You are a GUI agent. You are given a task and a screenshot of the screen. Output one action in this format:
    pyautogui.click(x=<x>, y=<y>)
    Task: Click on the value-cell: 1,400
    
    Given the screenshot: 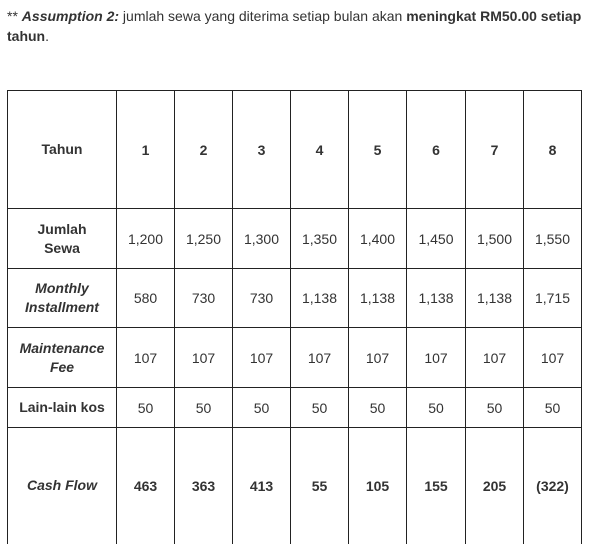 What is the action you would take?
    pyautogui.click(x=377, y=238)
    